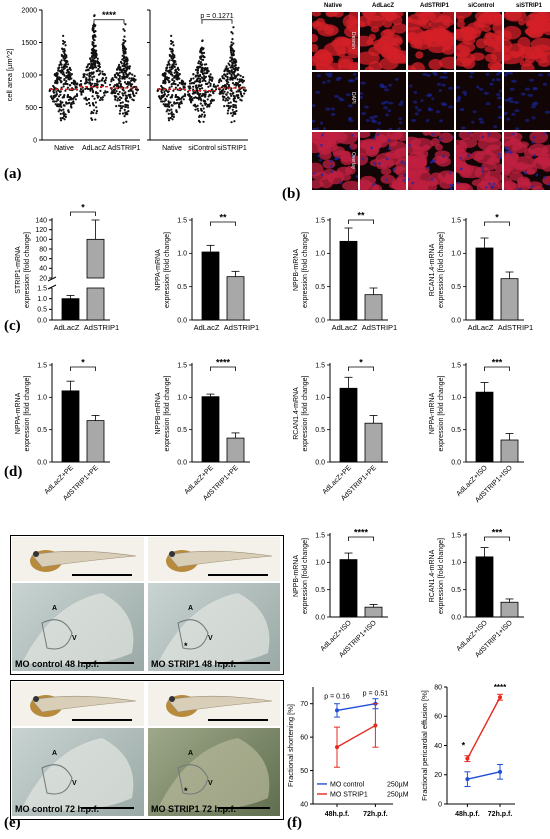 The image size is (550, 839). Describe the element at coordinates (23, 270) in the screenshot. I see `y-axis-label: STRIP1-mRNA expression [fold change]` at that location.